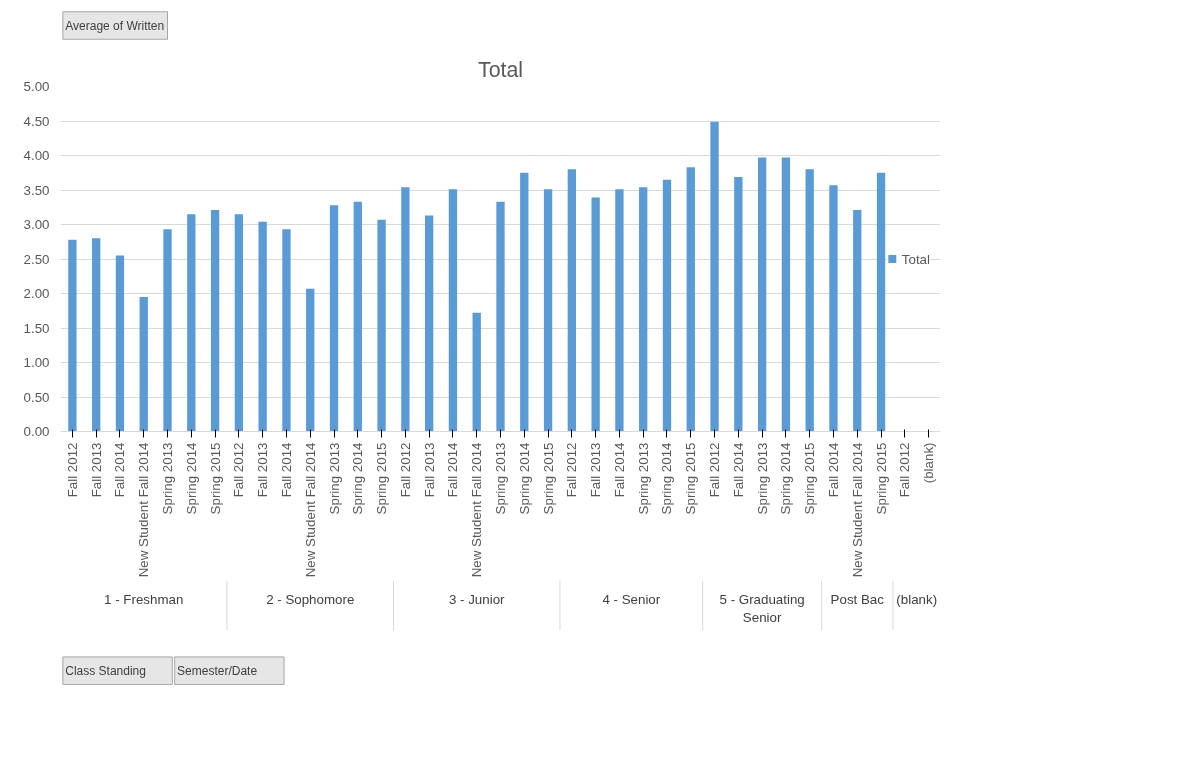 This screenshot has width=1186, height=773. What do you see at coordinates (36, 190) in the screenshot?
I see `y-tick-label: 3.50` at bounding box center [36, 190].